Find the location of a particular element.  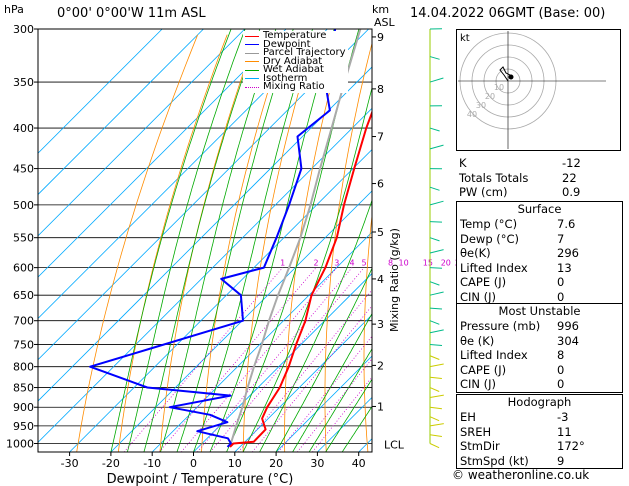

height-tick-label: 4 is located at coordinates (380, 279).